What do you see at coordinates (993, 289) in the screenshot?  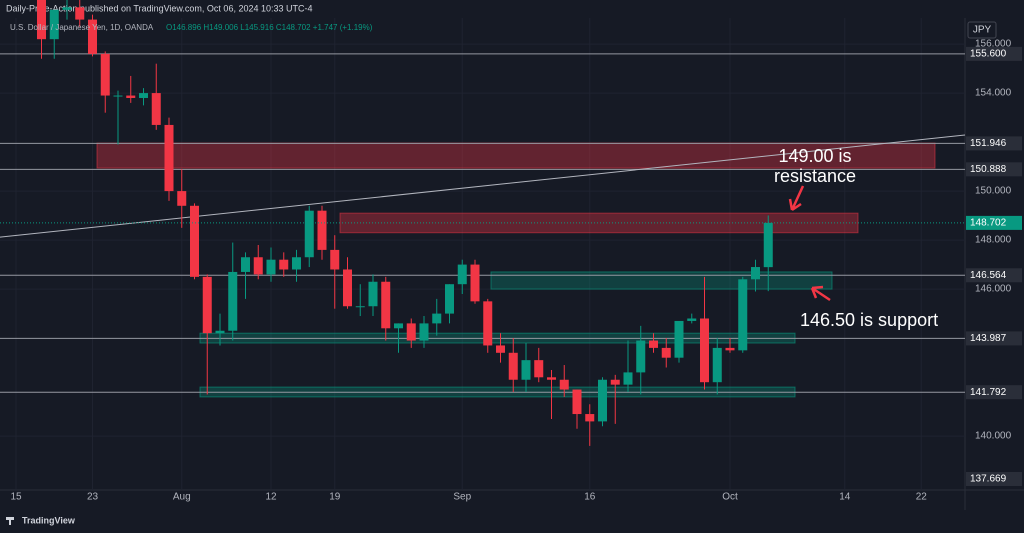 I see `y-tick-label: 146.000` at bounding box center [993, 289].